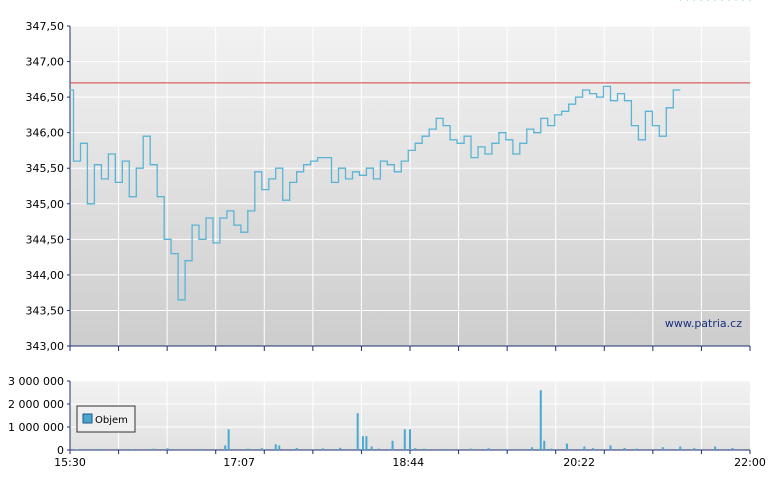  Describe the element at coordinates (87, 418) in the screenshot. I see `volume-legend-swatch` at that location.